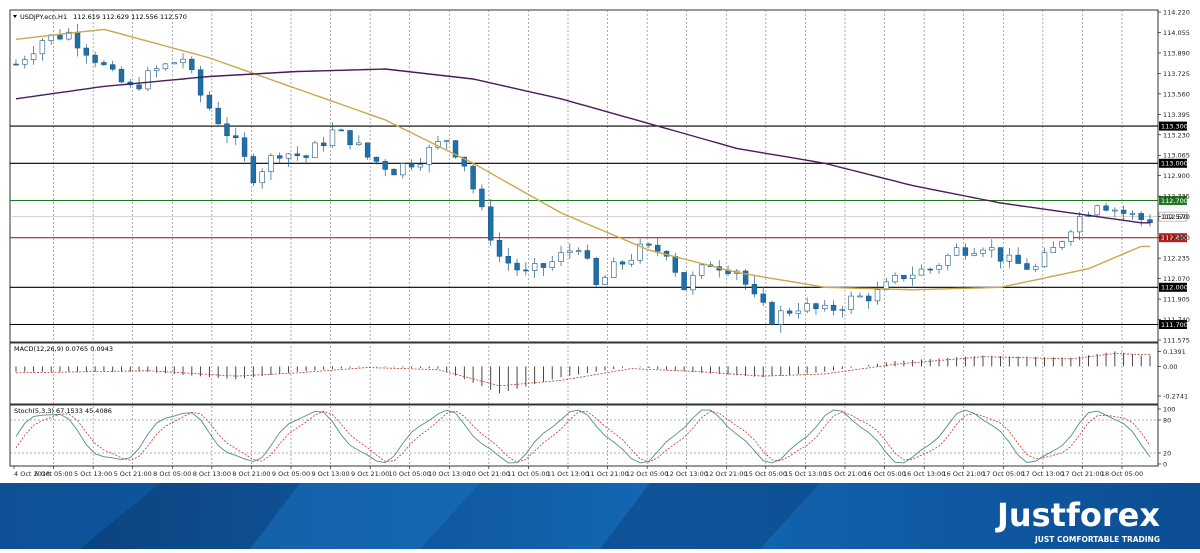 The image size is (1200, 553). Describe the element at coordinates (726, 474) in the screenshot. I see `x-tick-label: 12 Oct 21:00` at that location.